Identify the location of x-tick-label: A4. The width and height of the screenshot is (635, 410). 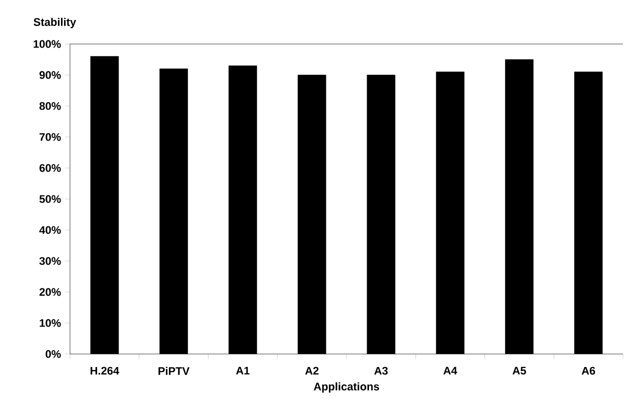
(450, 370).